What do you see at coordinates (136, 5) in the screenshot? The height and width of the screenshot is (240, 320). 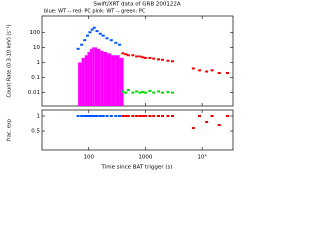 I see `chart-title: Swift/XRT data of GRB 200122A` at bounding box center [136, 5].